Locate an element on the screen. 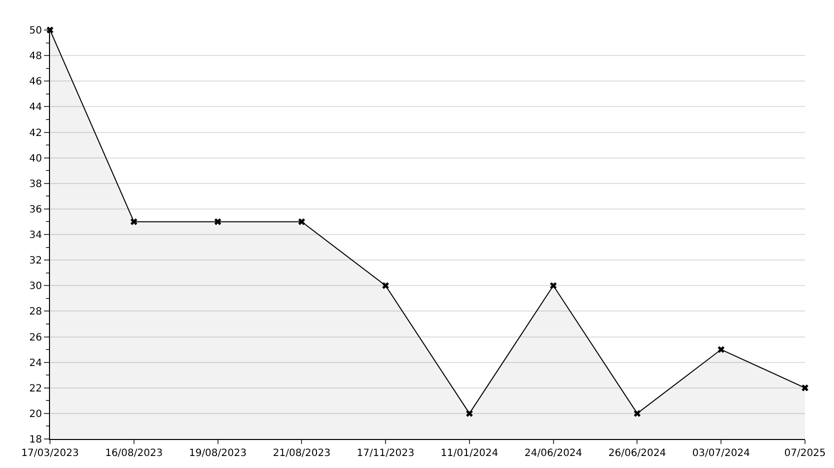  y-tick-label: 42 is located at coordinates (35, 133).